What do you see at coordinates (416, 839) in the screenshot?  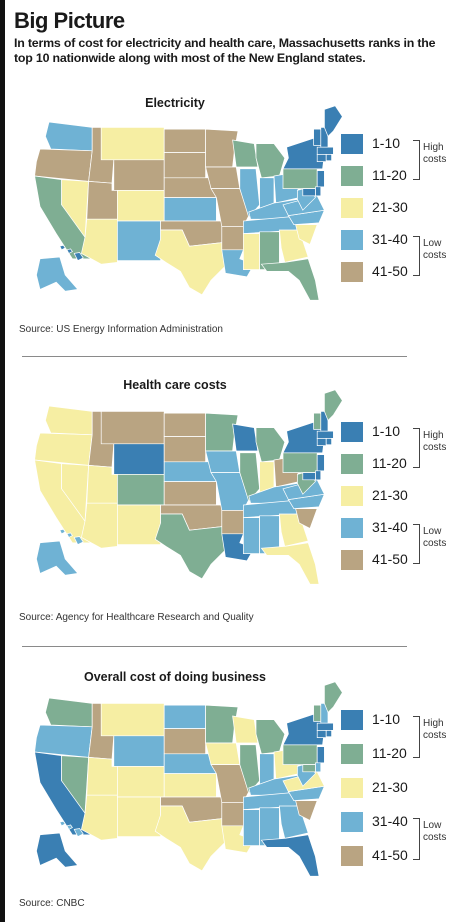 I see `low-bracket` at bounding box center [416, 839].